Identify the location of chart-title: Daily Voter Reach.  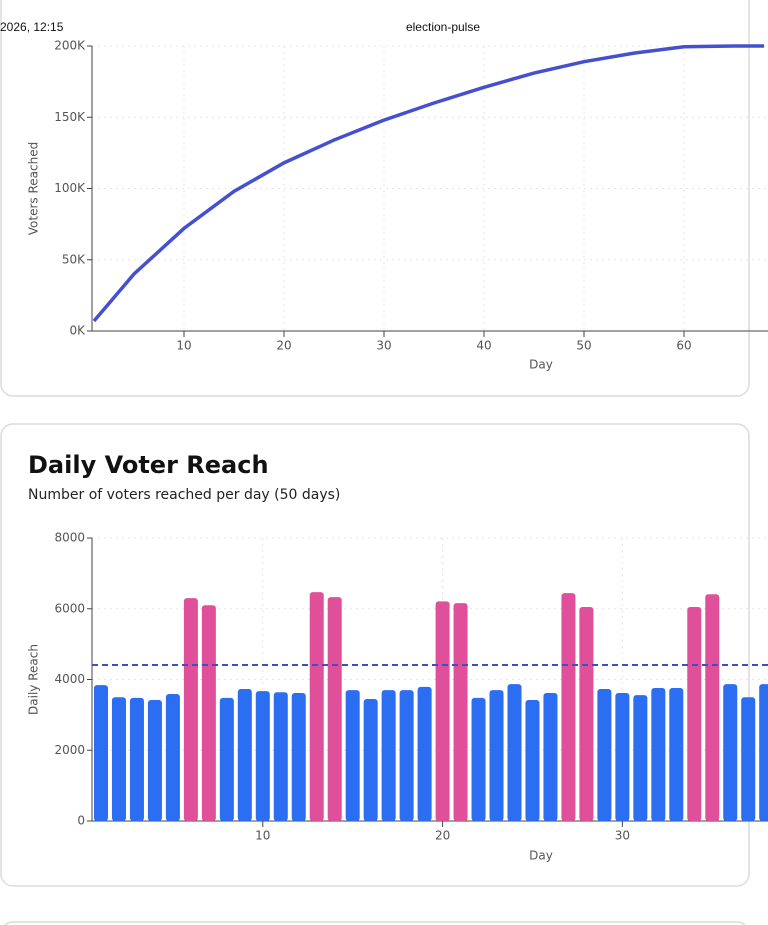
(148, 465).